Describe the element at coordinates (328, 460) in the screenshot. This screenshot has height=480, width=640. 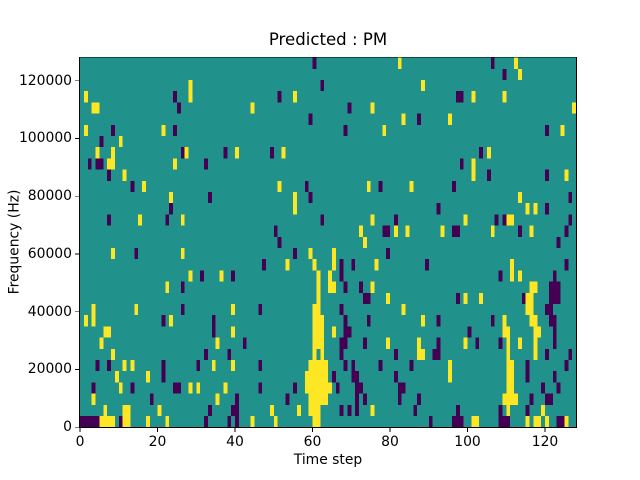
I see `x-axis-label: Time step` at that location.